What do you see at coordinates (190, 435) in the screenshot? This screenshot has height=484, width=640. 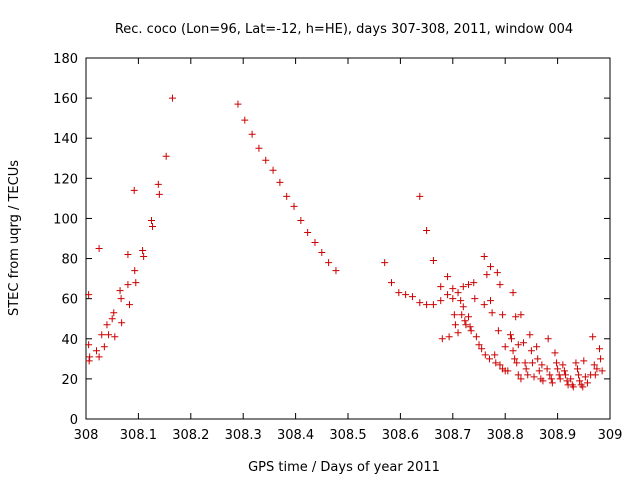 I see `x-tick-label: 308.2` at bounding box center [190, 435].